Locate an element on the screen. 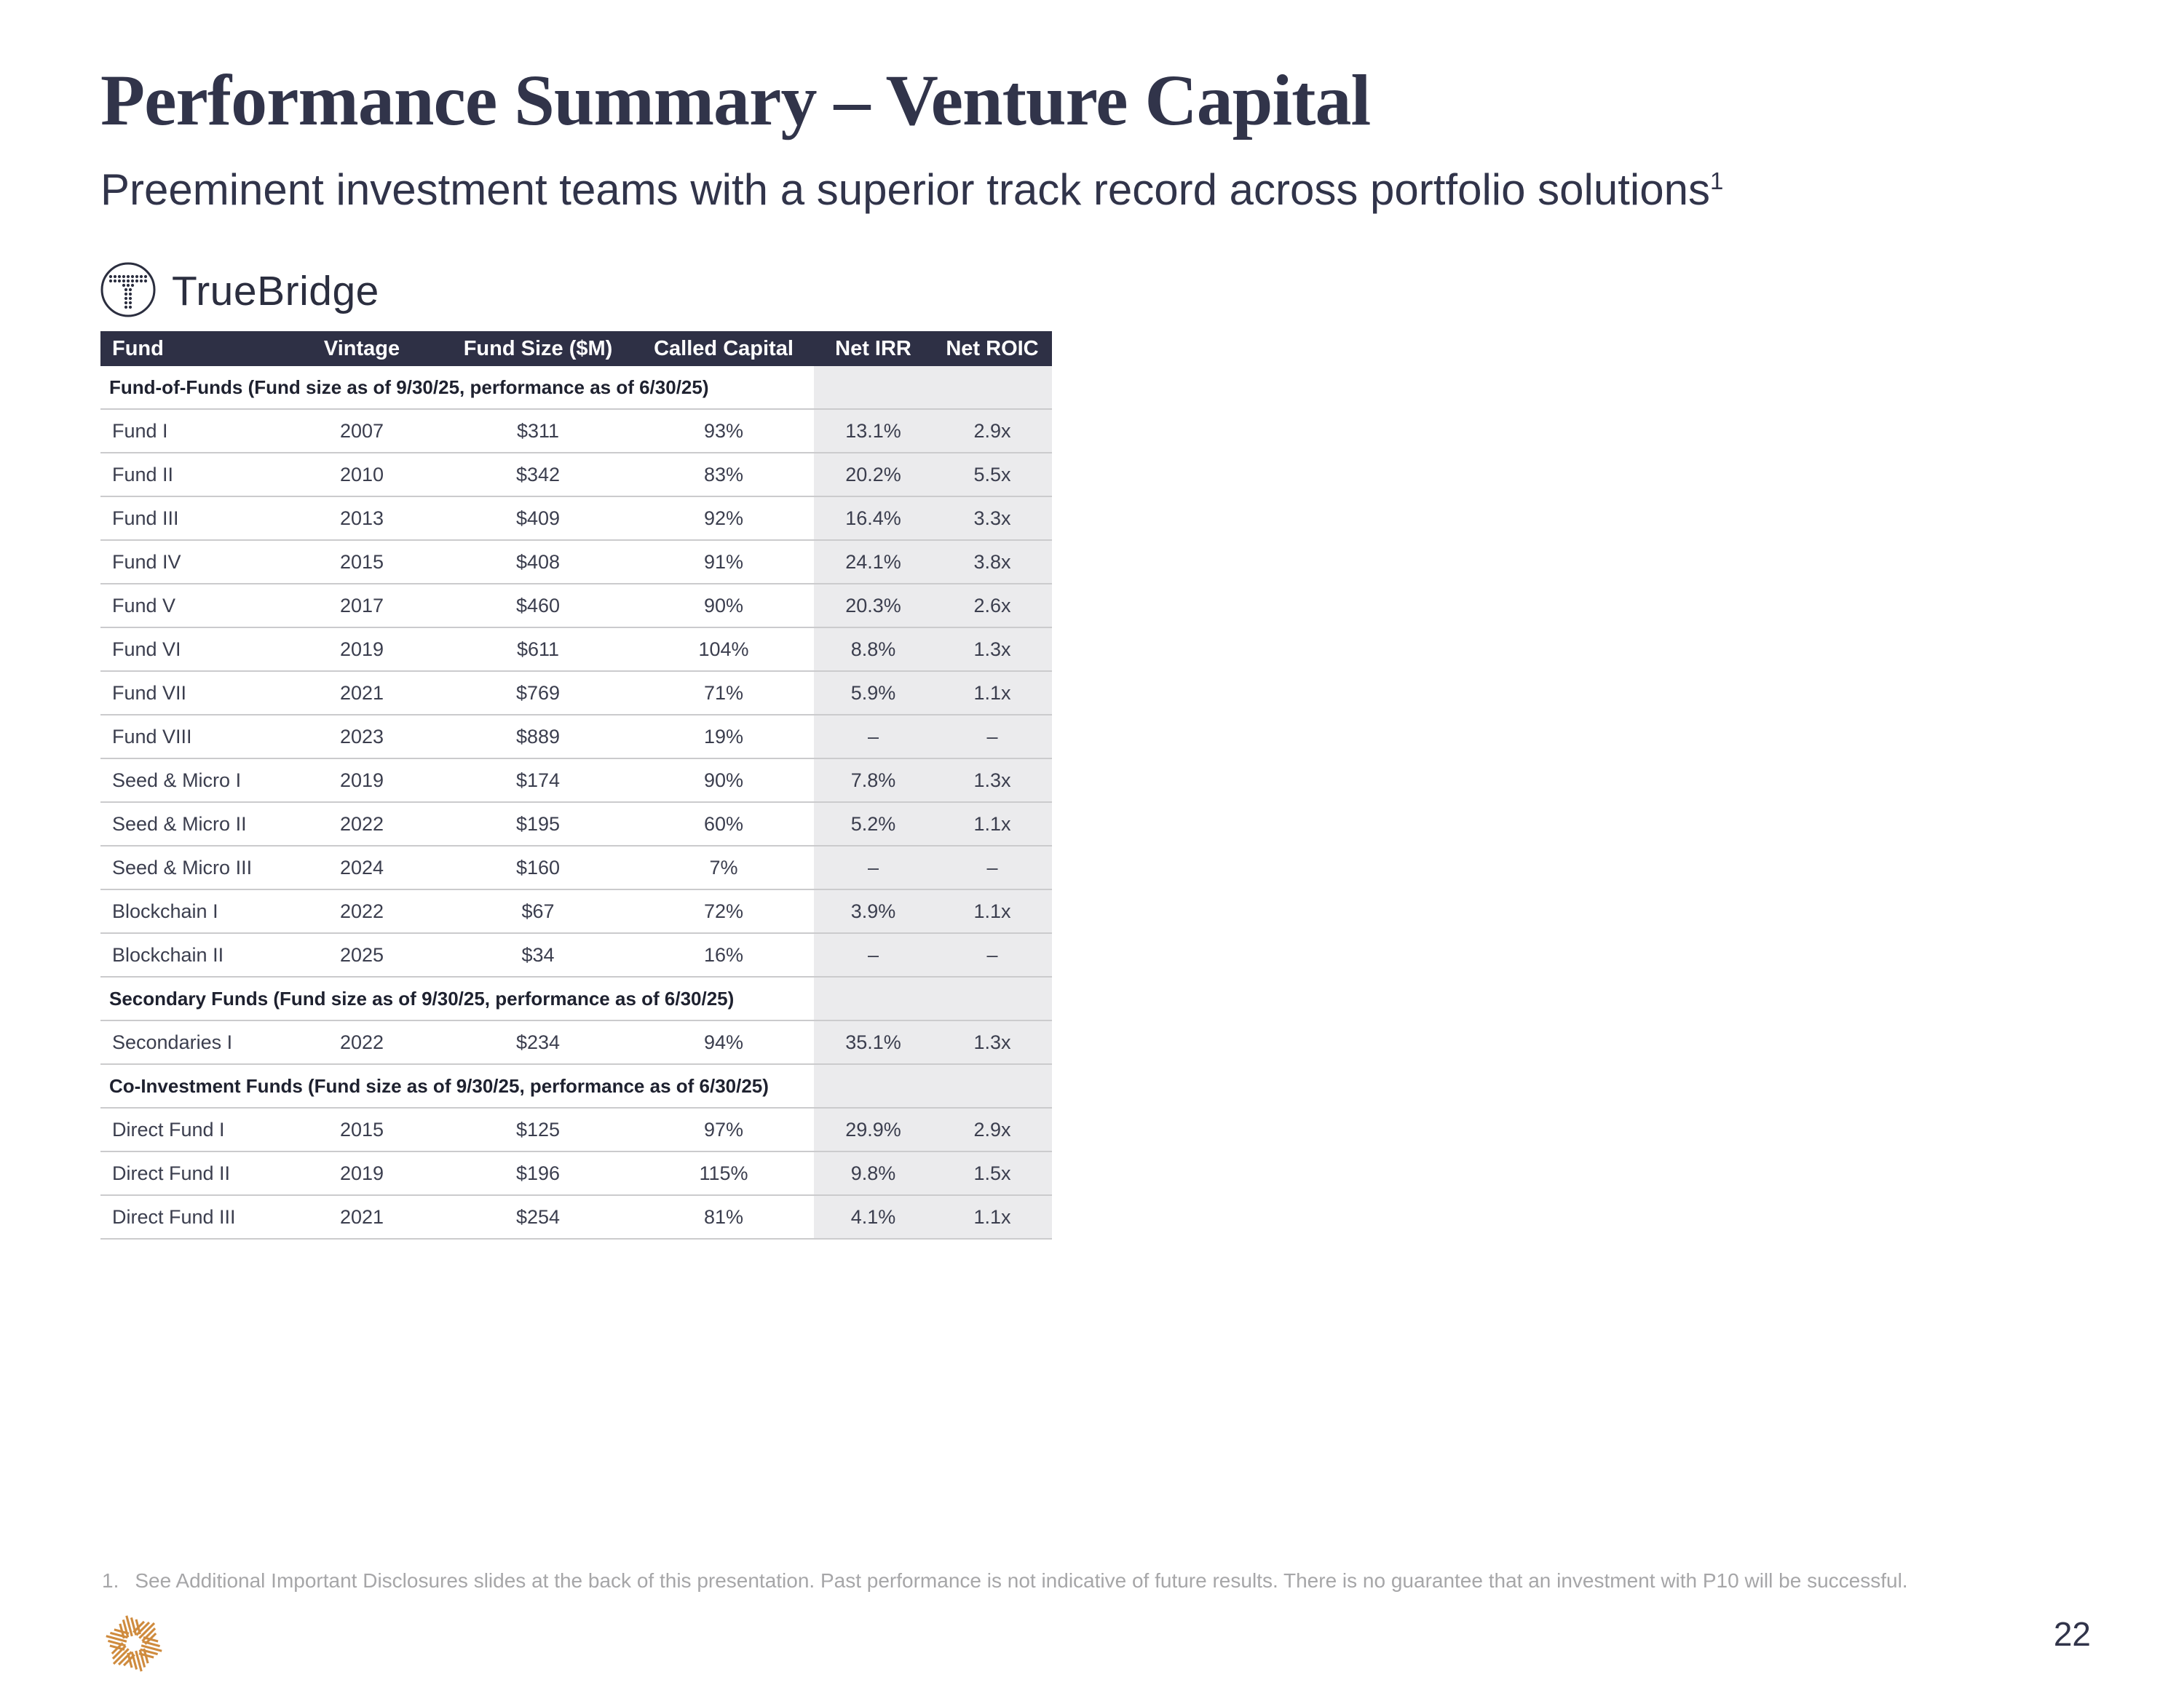  cell-called-capital: 94% is located at coordinates (723, 1042).